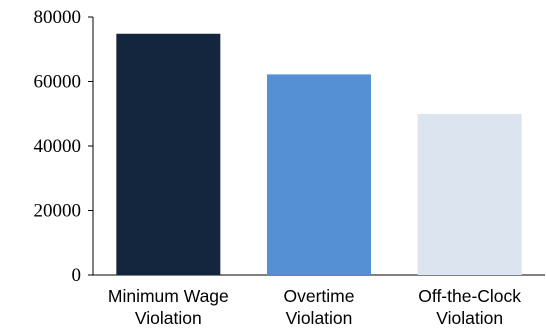 The height and width of the screenshot is (334, 546). I want to click on x-tick-label: Overtime Violation, so click(319, 307).